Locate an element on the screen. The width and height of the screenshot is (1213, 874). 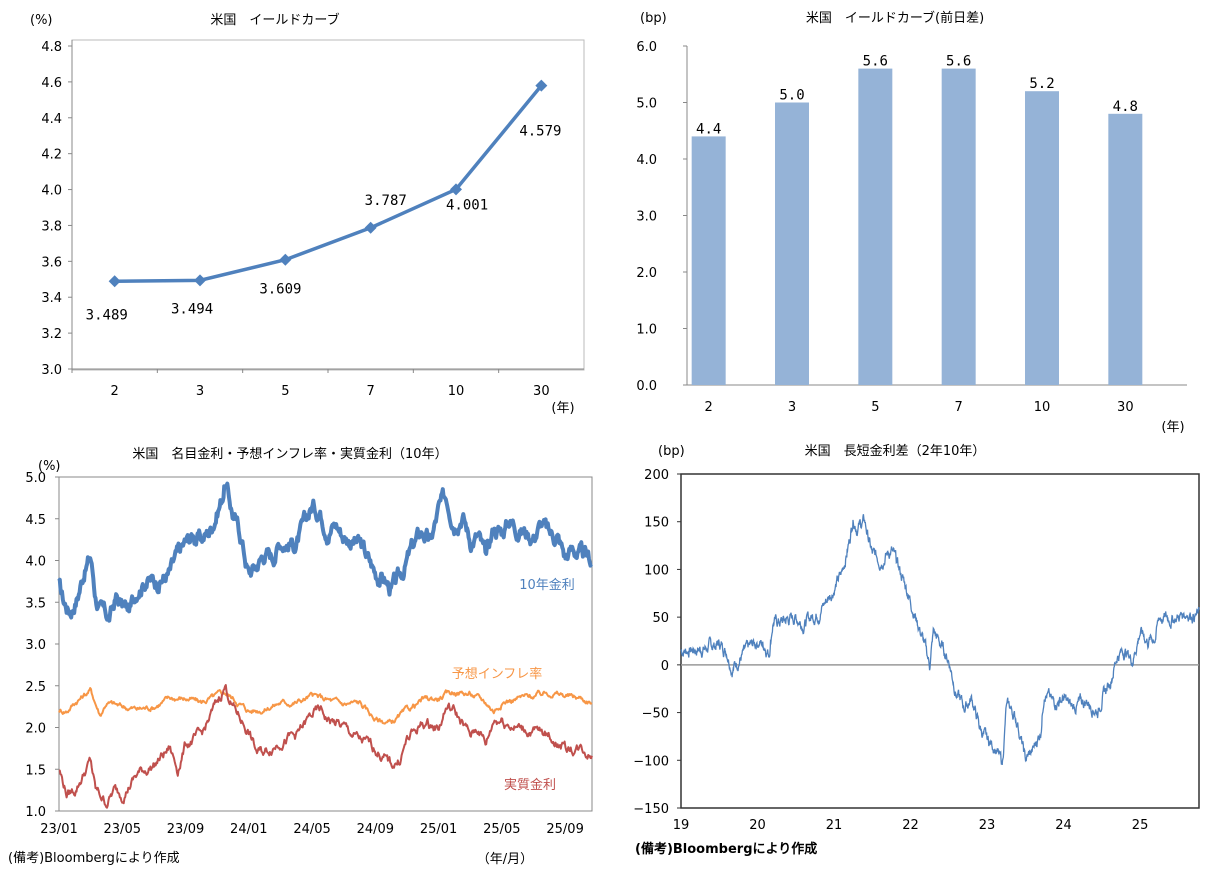
chart-title: 米国 名目金利・予想インフレ率・実質金利（10年） is located at coordinates (289, 454).